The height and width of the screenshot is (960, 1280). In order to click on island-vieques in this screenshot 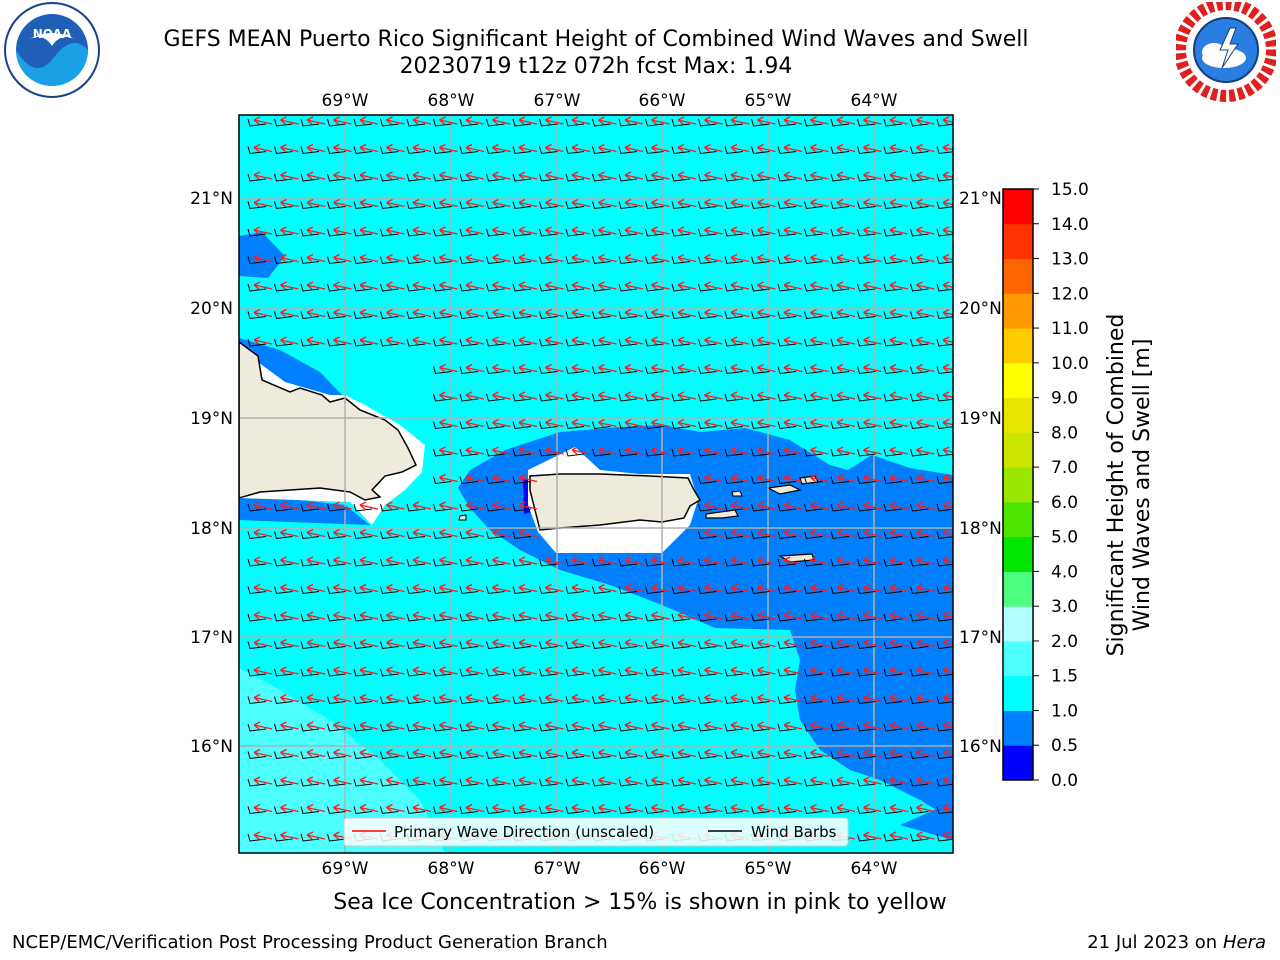, I will do `click(722, 514)`.